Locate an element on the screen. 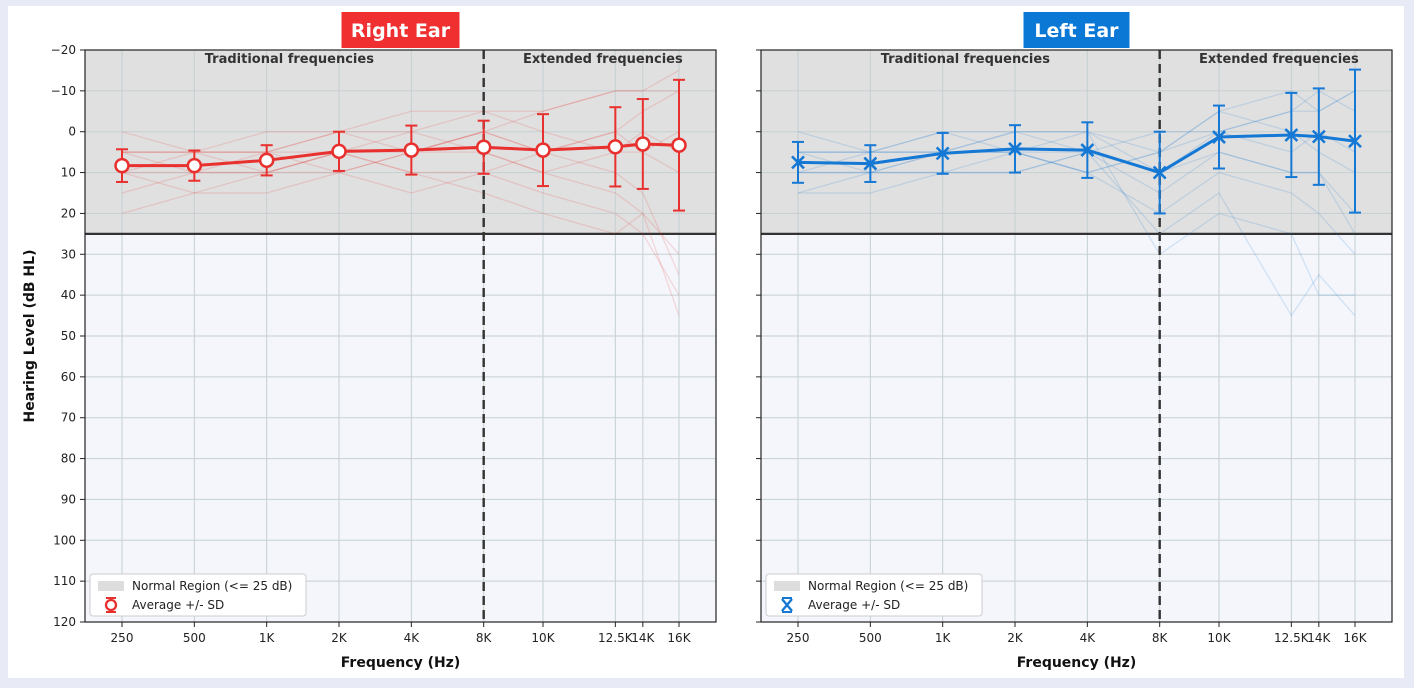 The height and width of the screenshot is (688, 1414). y-tick-label: 90 is located at coordinates (68, 499).